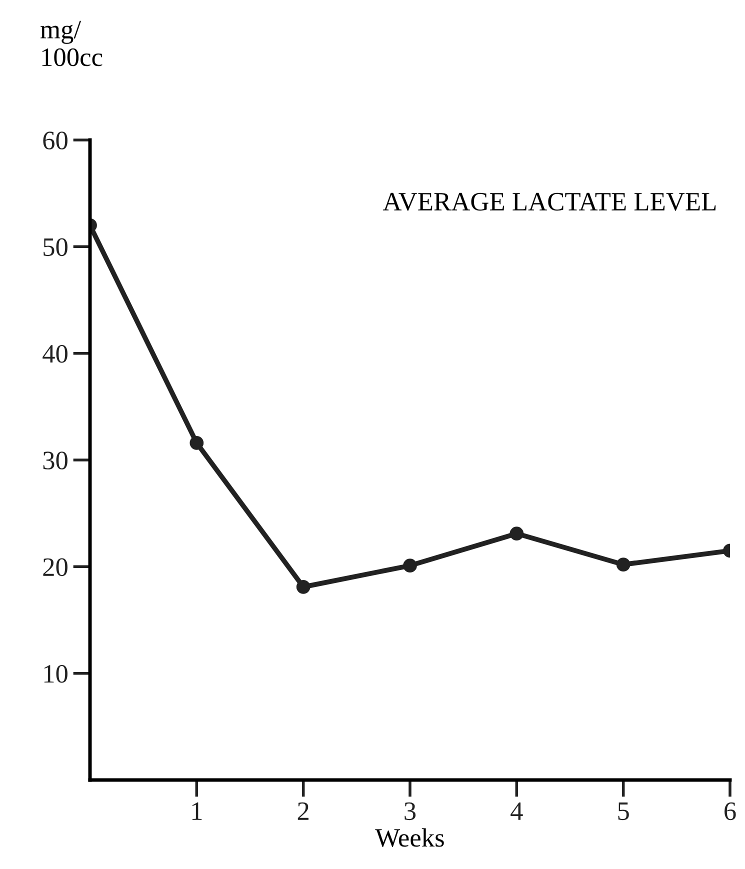 This screenshot has width=745, height=869. Describe the element at coordinates (56, 673) in the screenshot. I see `y-tick-label: 10` at that location.